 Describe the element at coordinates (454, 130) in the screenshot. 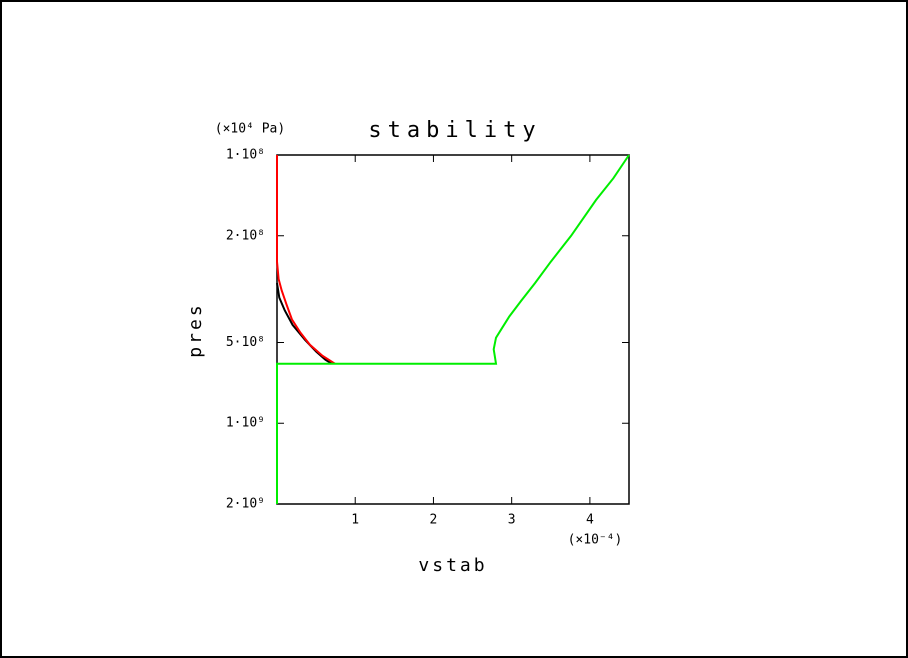

I see `chart-title: stability` at that location.